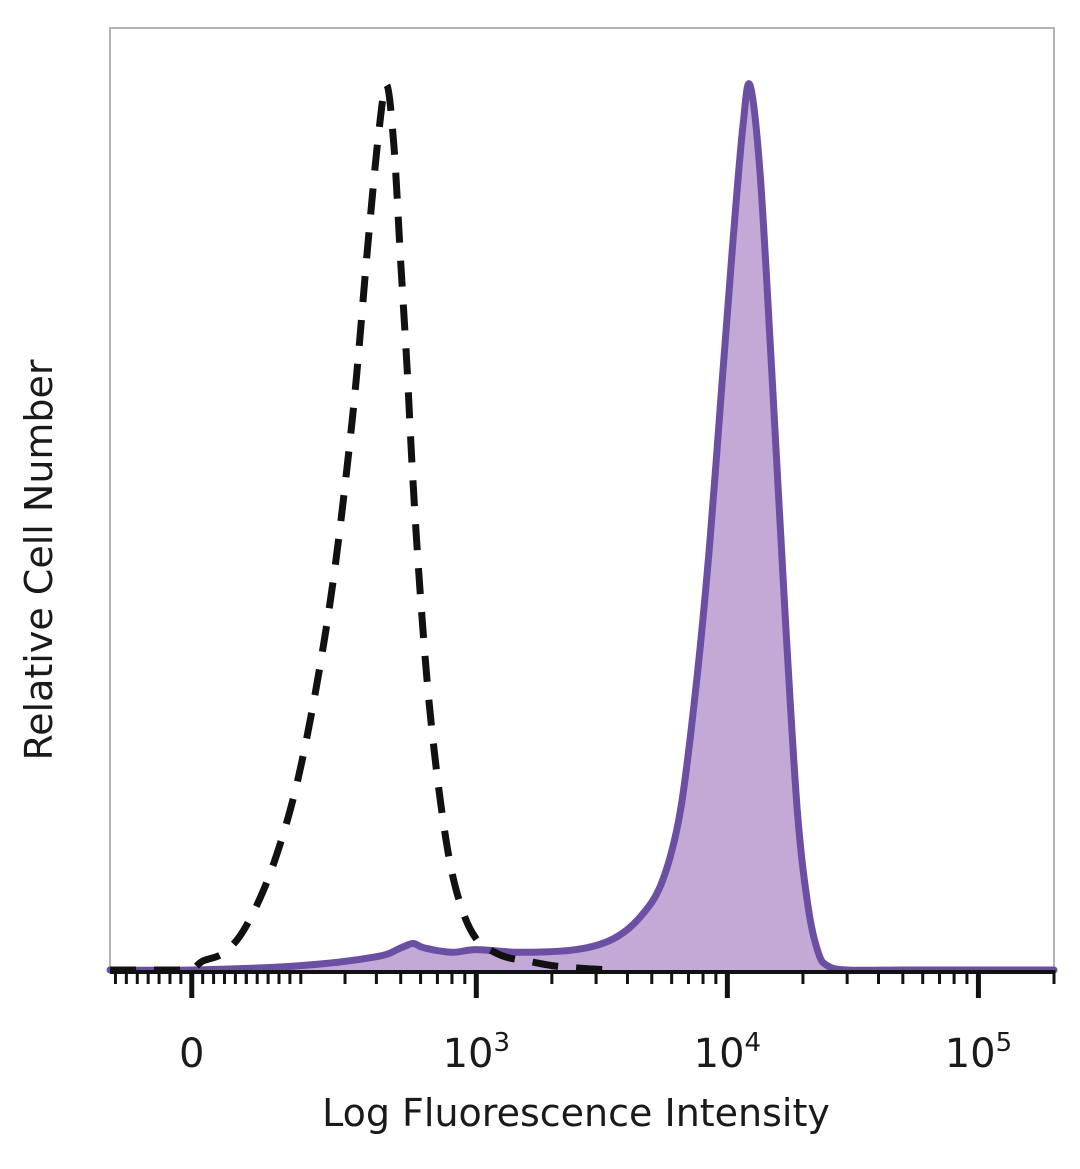 The image size is (1080, 1169). I want to click on x-tick-label: 104, so click(727, 1052).